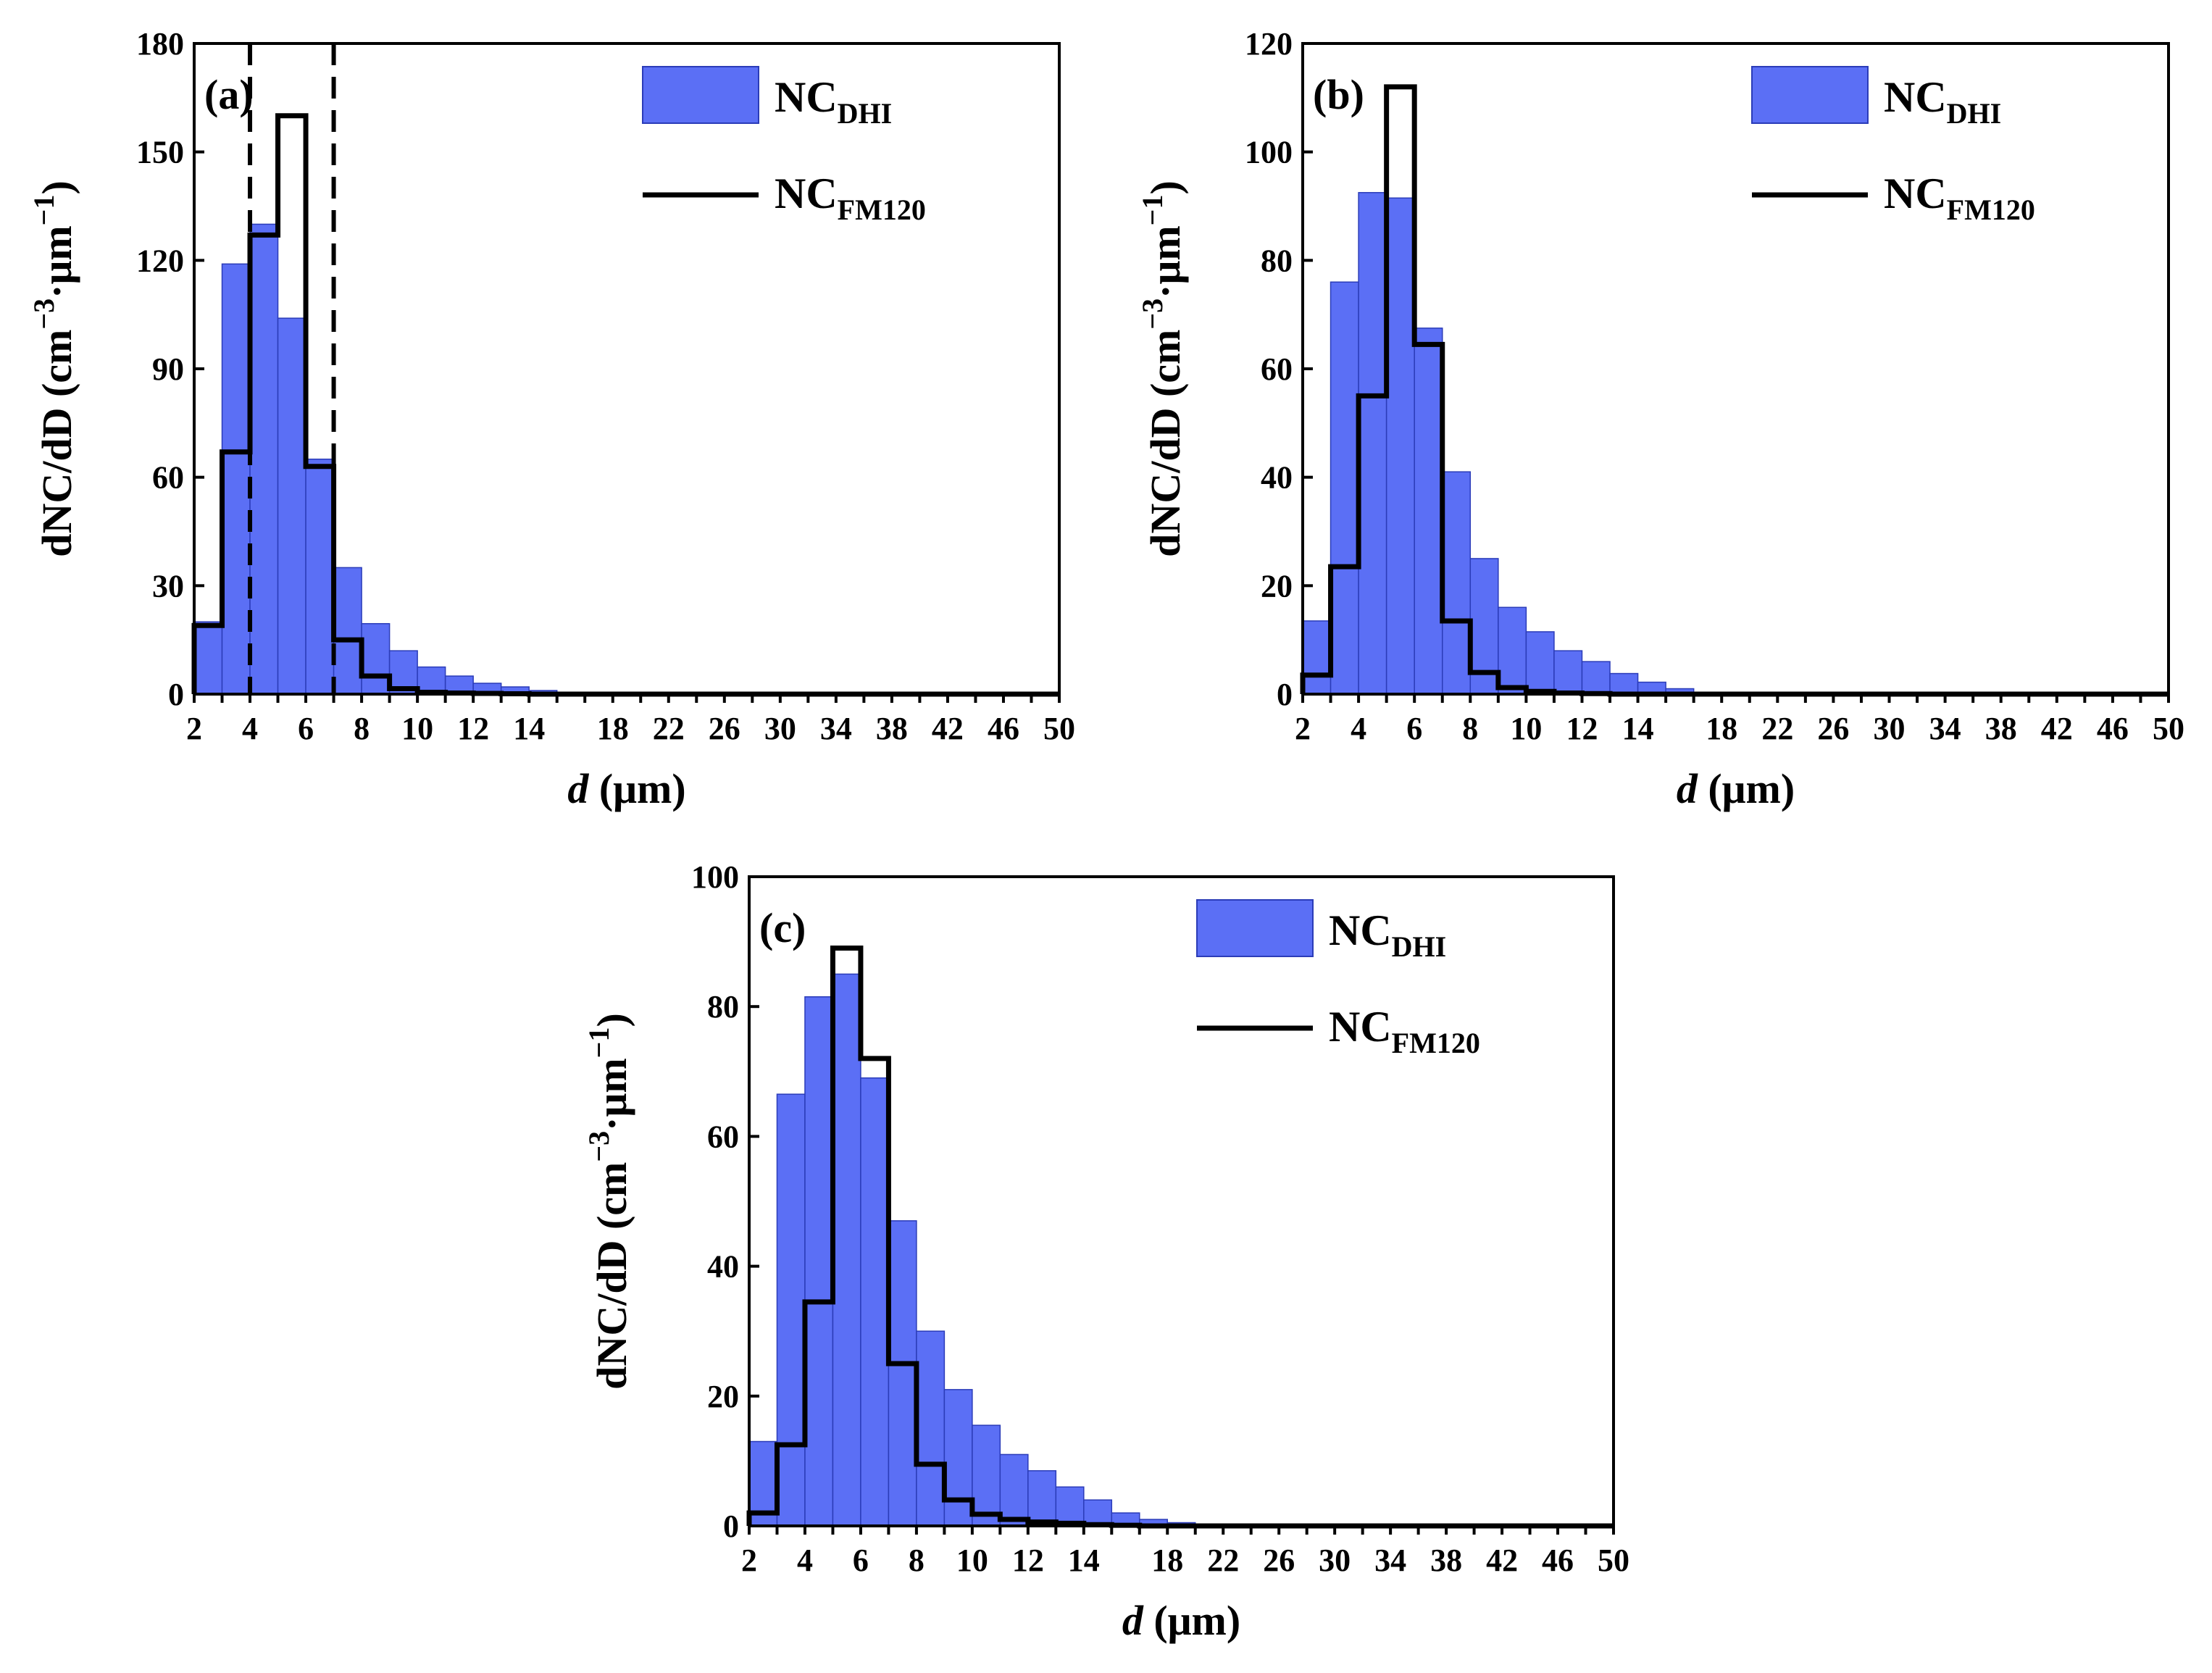  I want to click on x-tick-label: 2, so click(194, 728).